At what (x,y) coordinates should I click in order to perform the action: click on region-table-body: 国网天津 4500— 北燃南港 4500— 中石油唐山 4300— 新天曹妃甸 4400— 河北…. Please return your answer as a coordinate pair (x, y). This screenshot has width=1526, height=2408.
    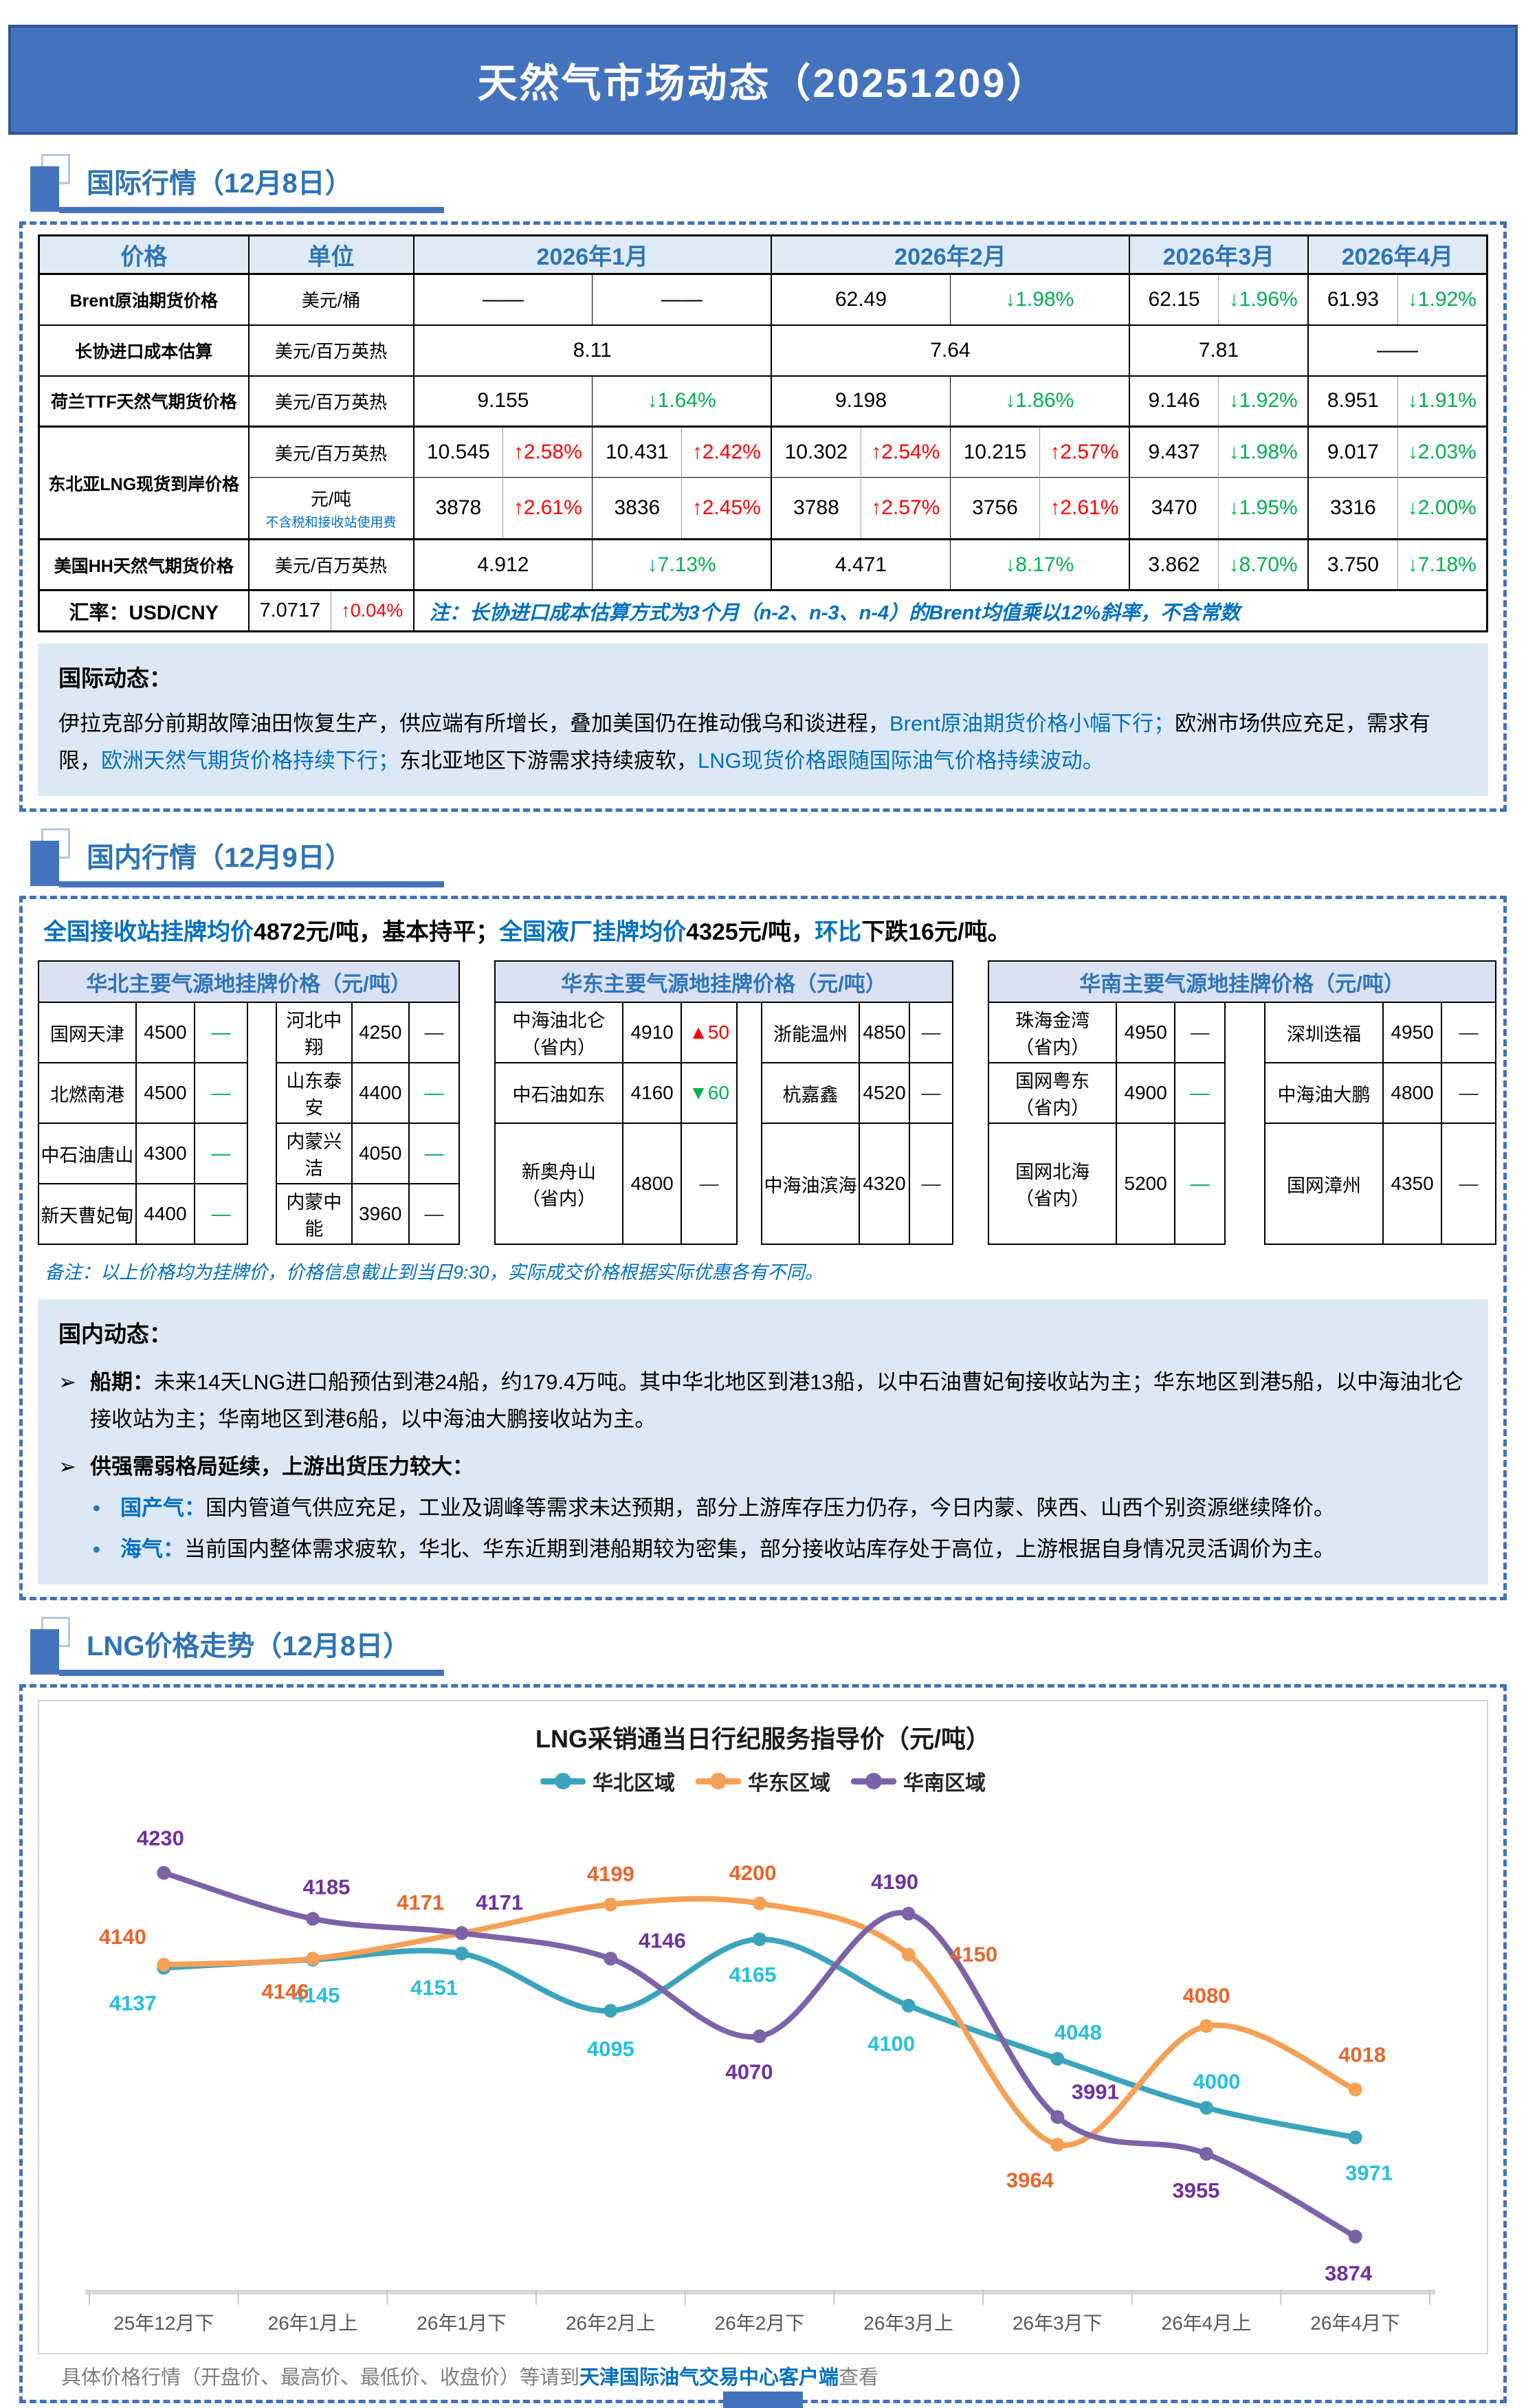
    Looking at the image, I should click on (249, 1124).